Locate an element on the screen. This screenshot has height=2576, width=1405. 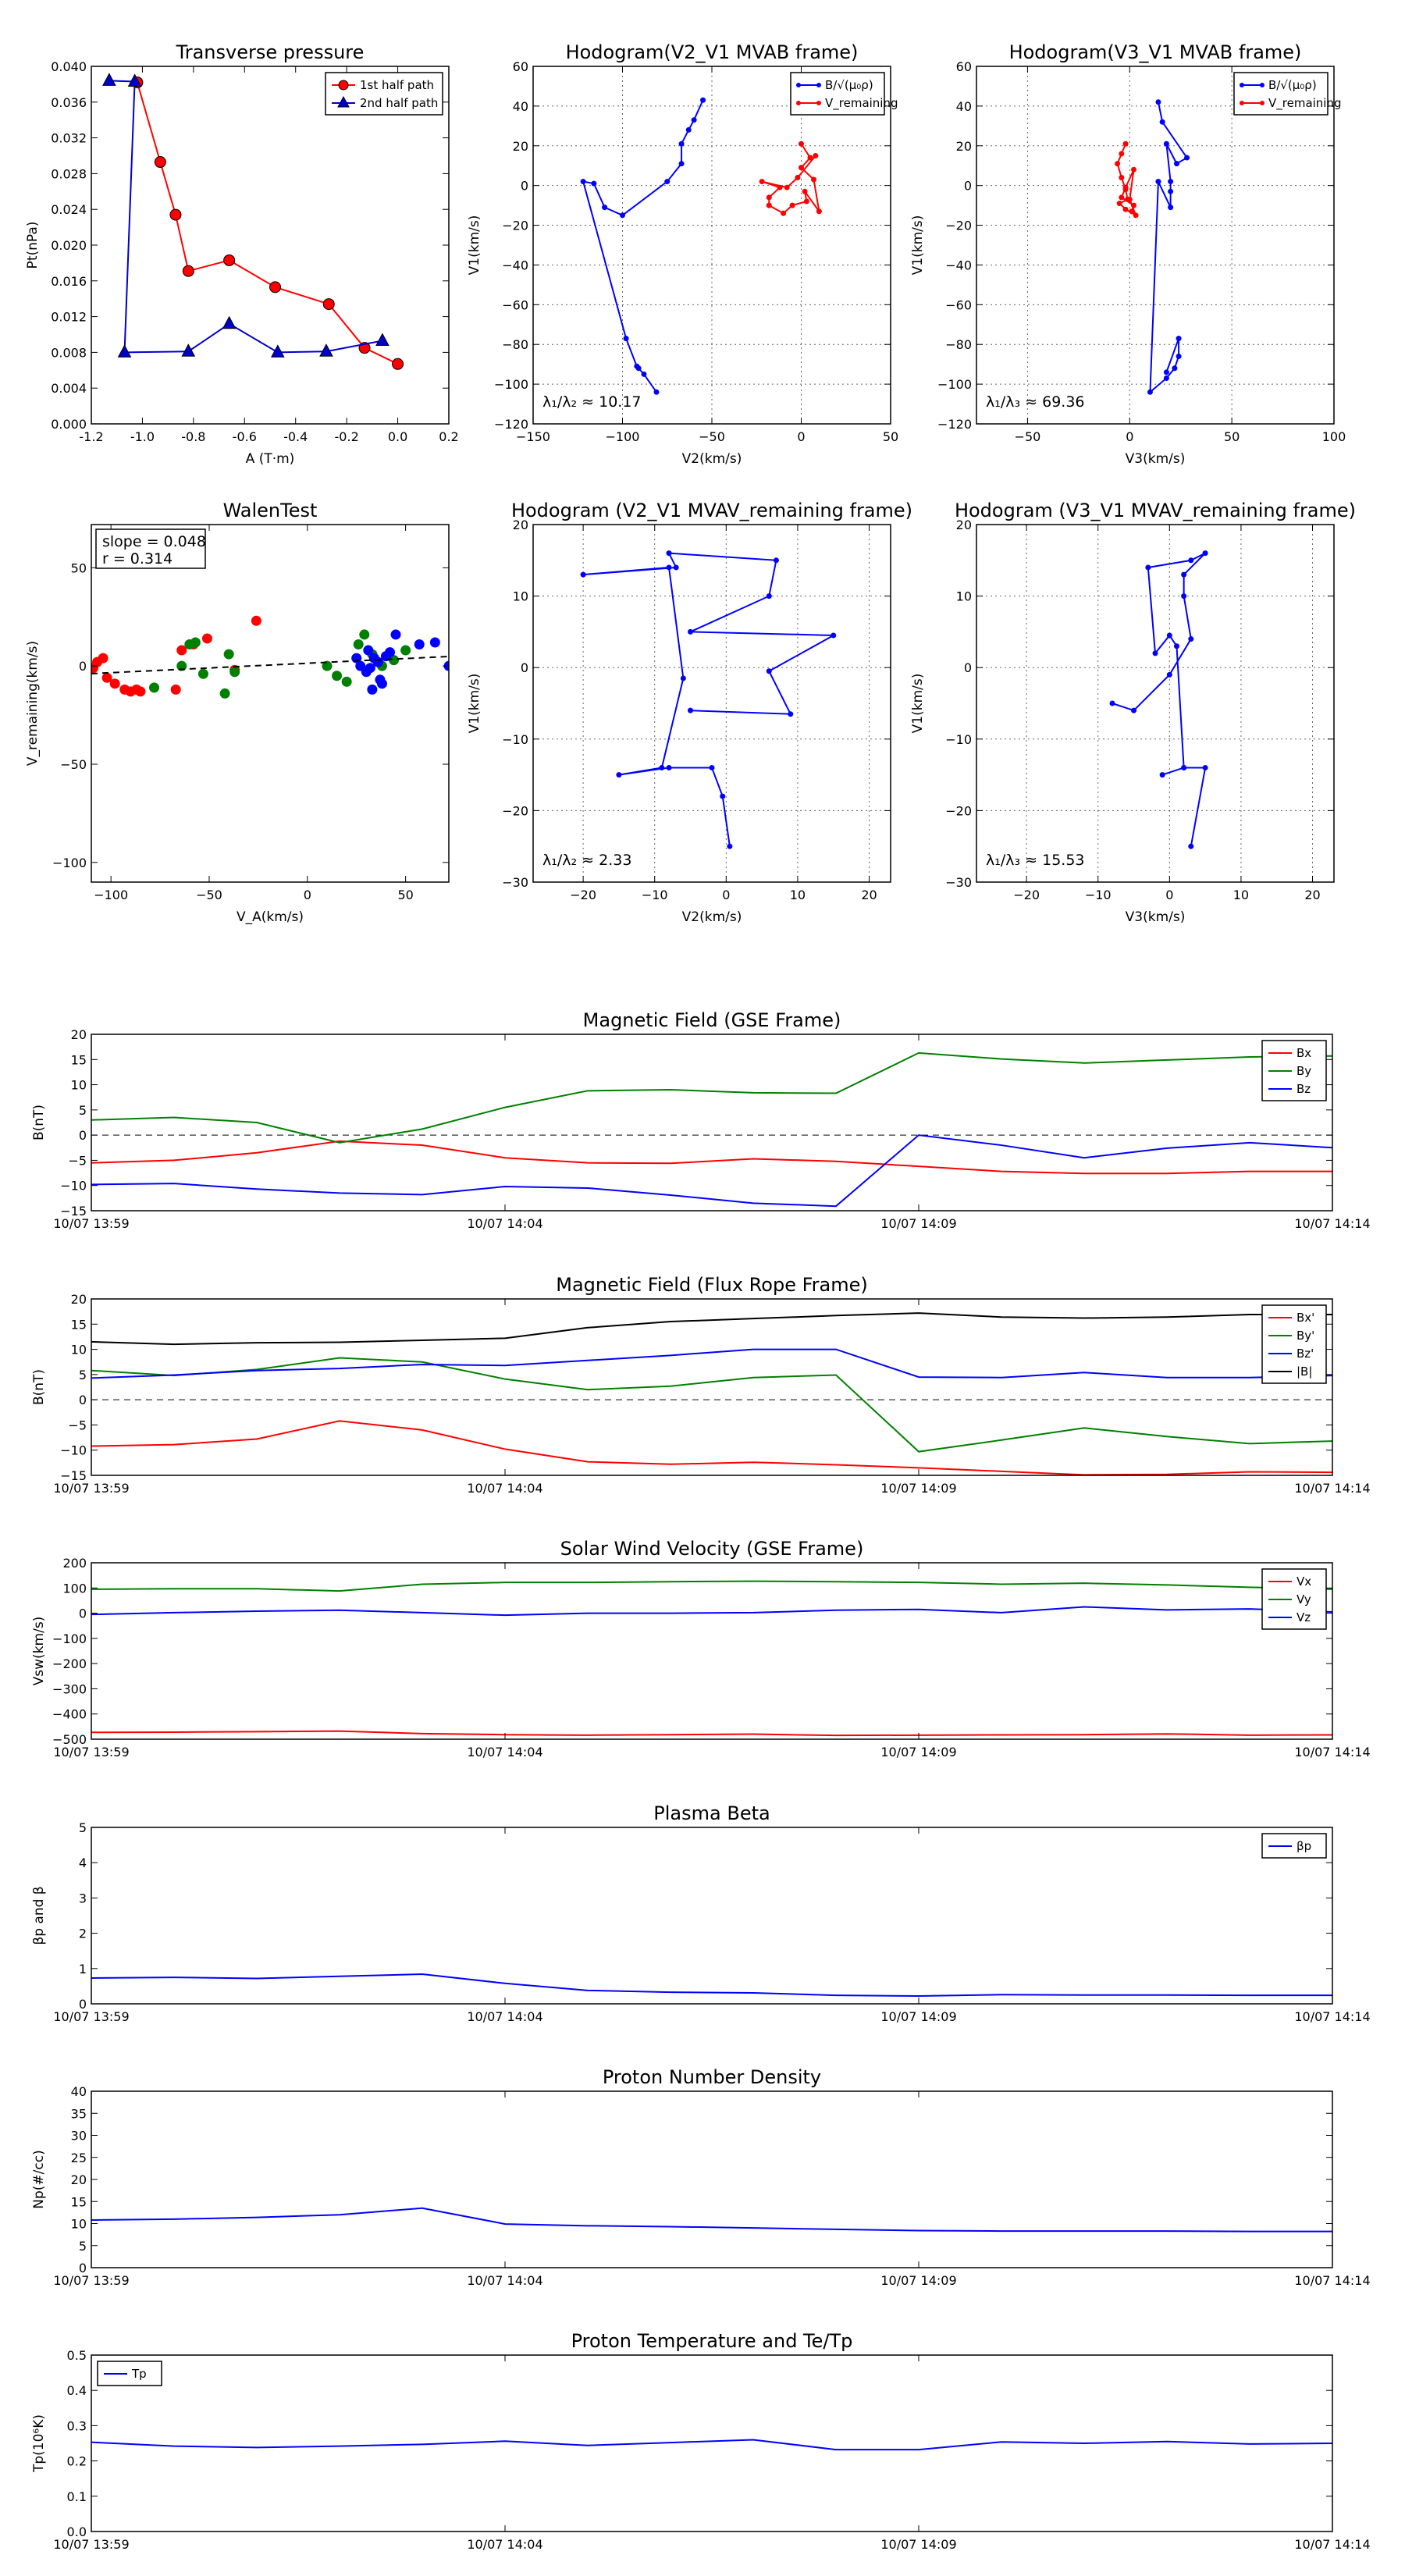
legend: Bx By Bz is located at coordinates (1294, 1070).